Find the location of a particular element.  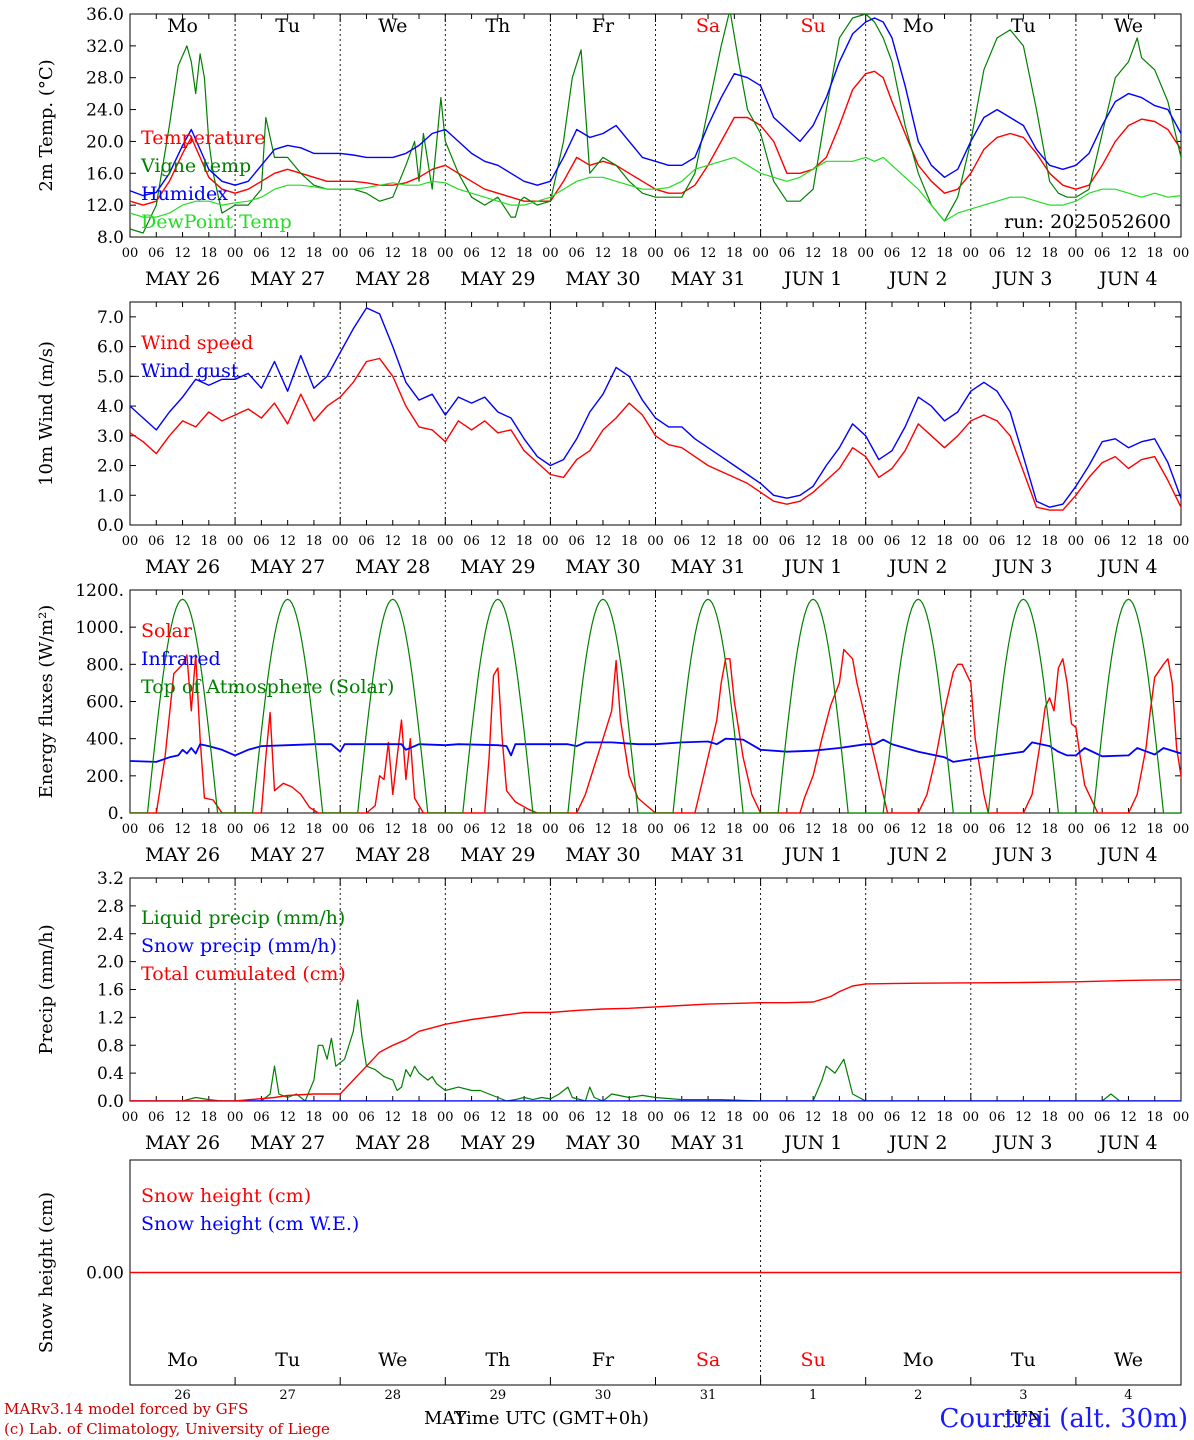

legend-solar: Solar is located at coordinates (167, 631).